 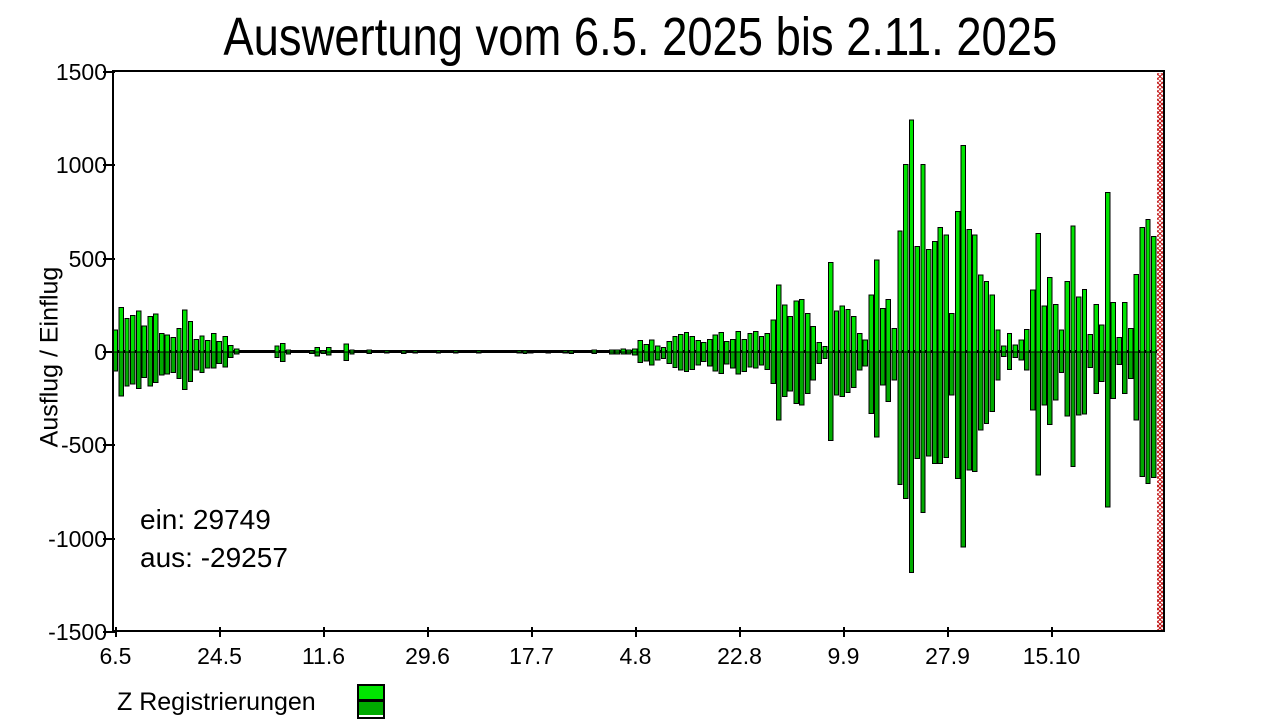 What do you see at coordinates (371, 700) in the screenshot?
I see `legend-swatch-divider` at bounding box center [371, 700].